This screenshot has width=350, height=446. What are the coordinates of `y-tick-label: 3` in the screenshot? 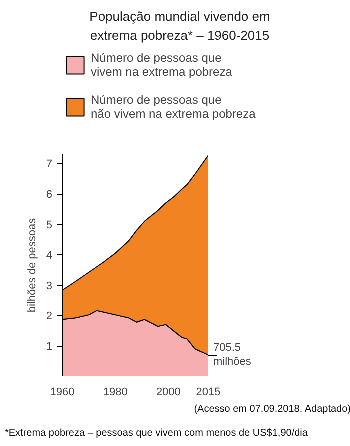 It's located at (49, 286).